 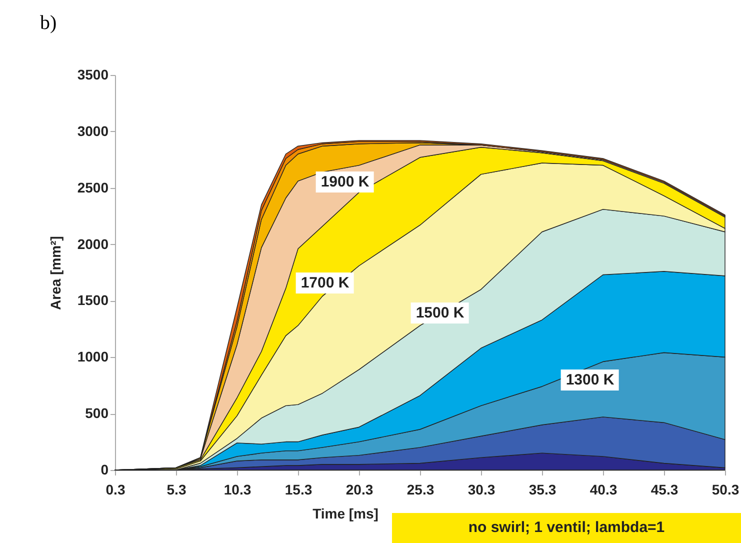 What do you see at coordinates (566, 528) in the screenshot?
I see `text: no swirl; 1 ventil; lambda=1` at bounding box center [566, 528].